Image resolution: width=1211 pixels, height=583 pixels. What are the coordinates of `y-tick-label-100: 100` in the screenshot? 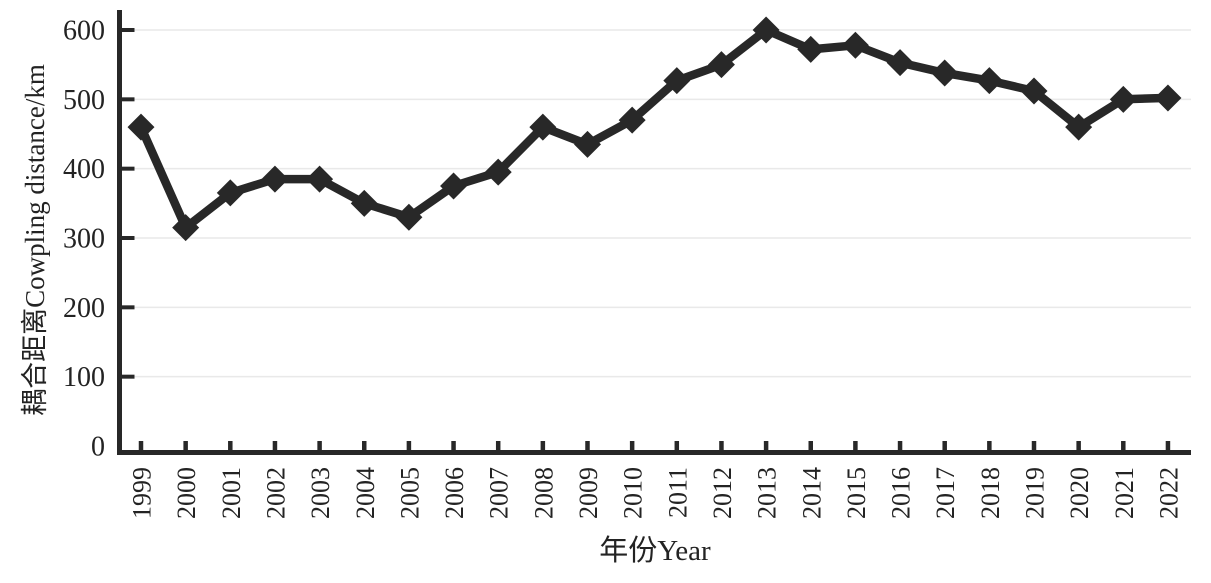 It's located at (84, 377).